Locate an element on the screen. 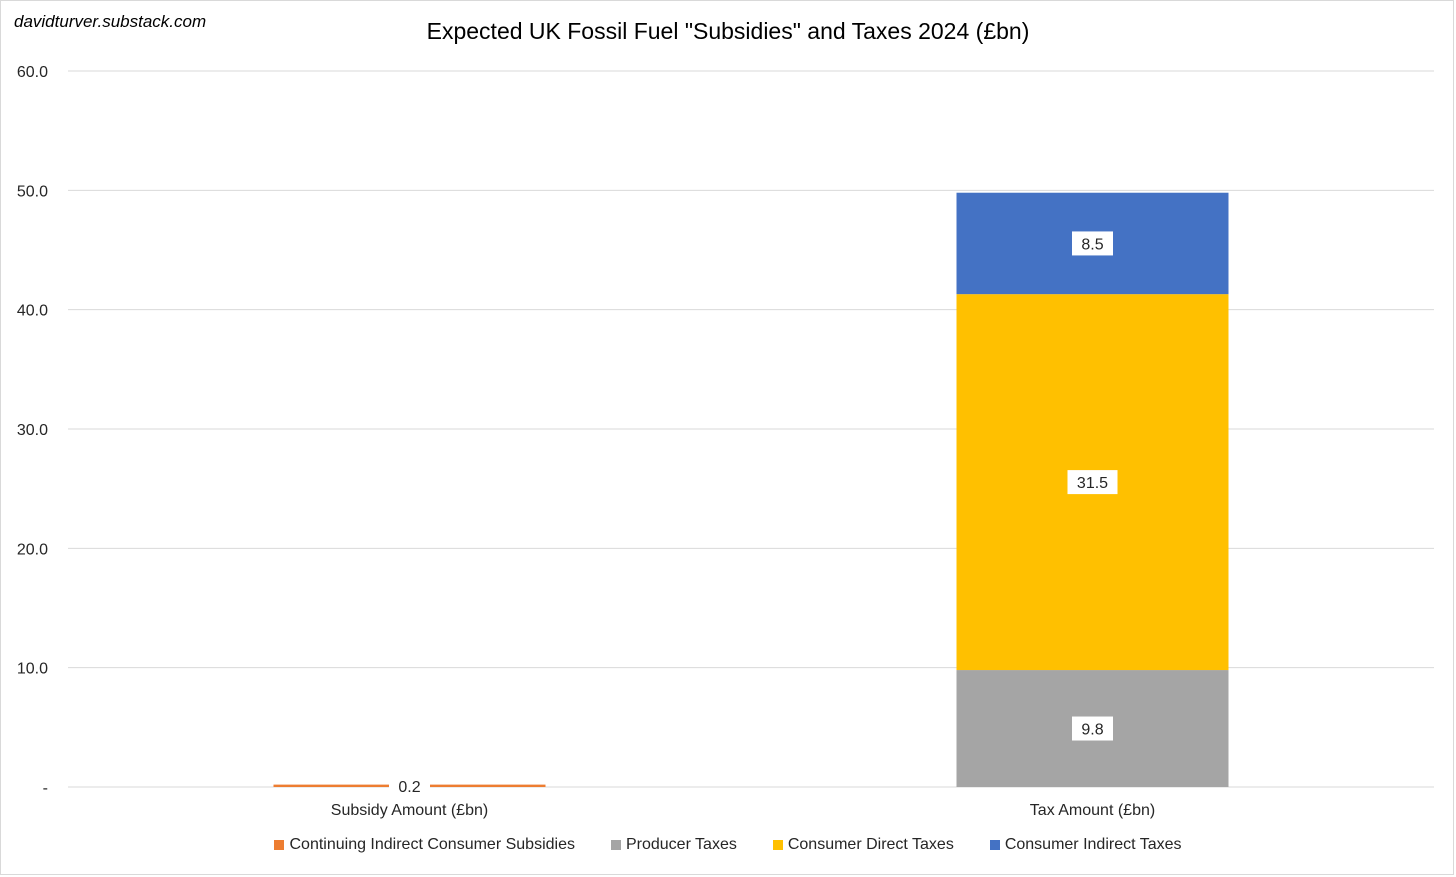  legend-item: Consumer Indirect Taxes is located at coordinates (1085, 845).